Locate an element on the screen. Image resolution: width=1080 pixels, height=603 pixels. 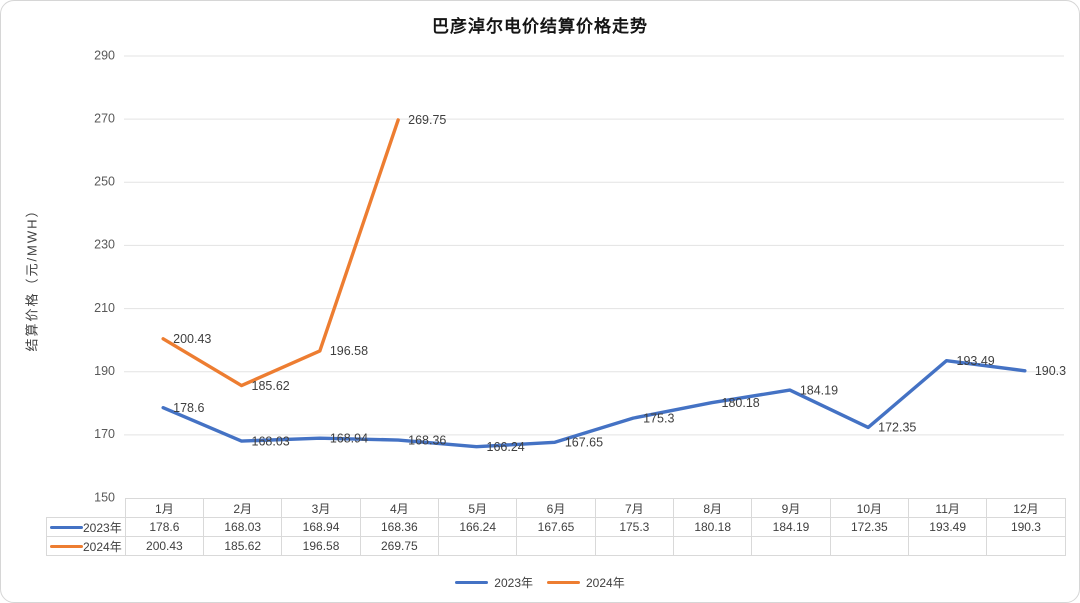
data-label: 168.36 is located at coordinates (427, 440).